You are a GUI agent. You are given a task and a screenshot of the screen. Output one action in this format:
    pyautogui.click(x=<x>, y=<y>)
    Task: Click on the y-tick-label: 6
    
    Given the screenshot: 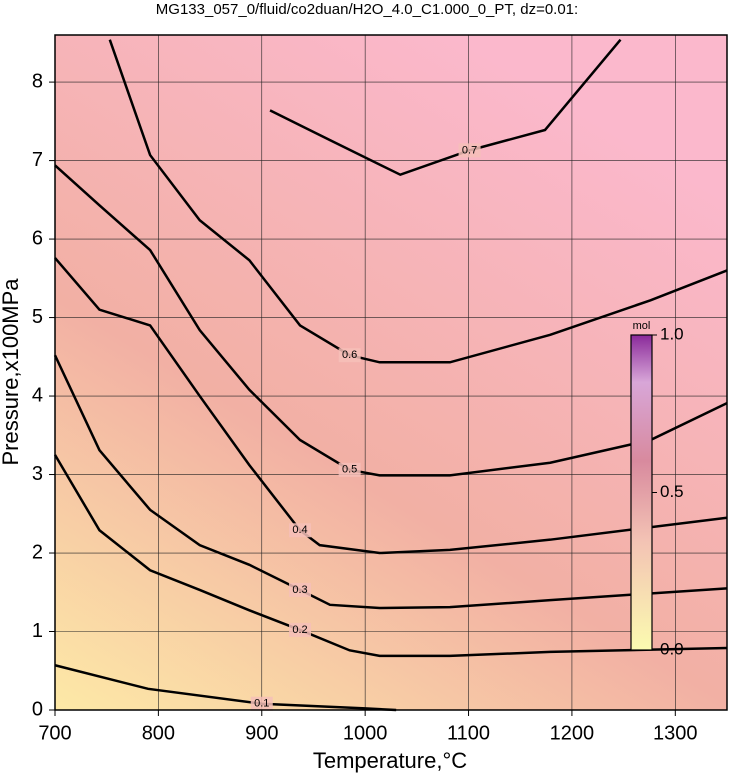 What is the action you would take?
    pyautogui.click(x=37, y=238)
    